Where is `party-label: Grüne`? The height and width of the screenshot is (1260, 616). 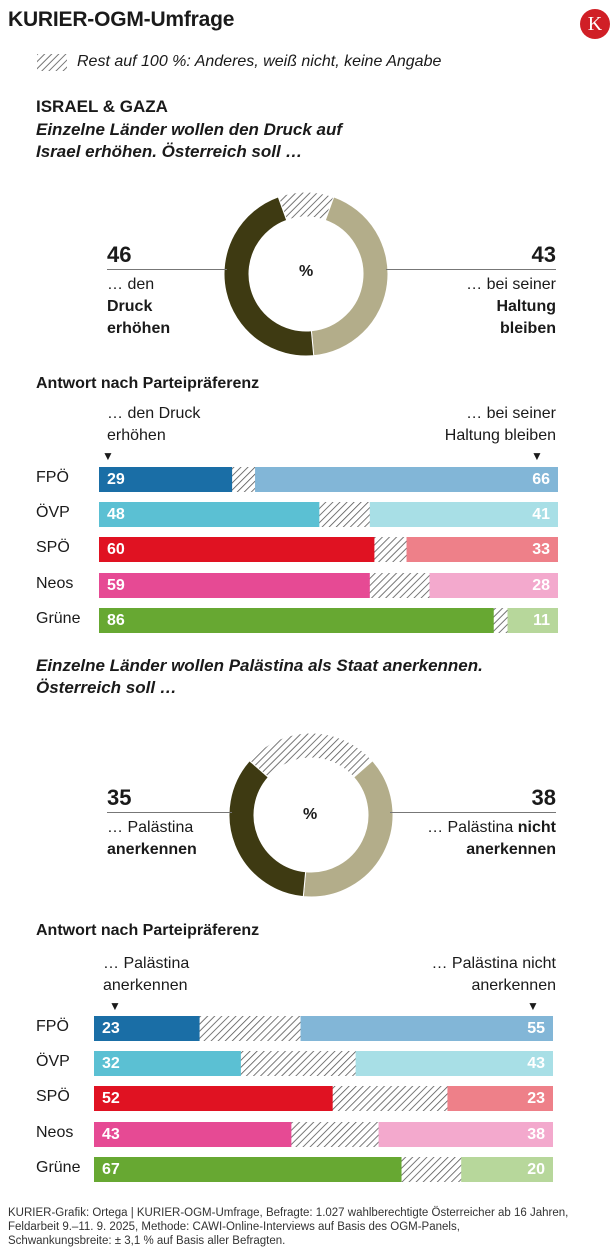 party-label: Grüne is located at coordinates (58, 1167).